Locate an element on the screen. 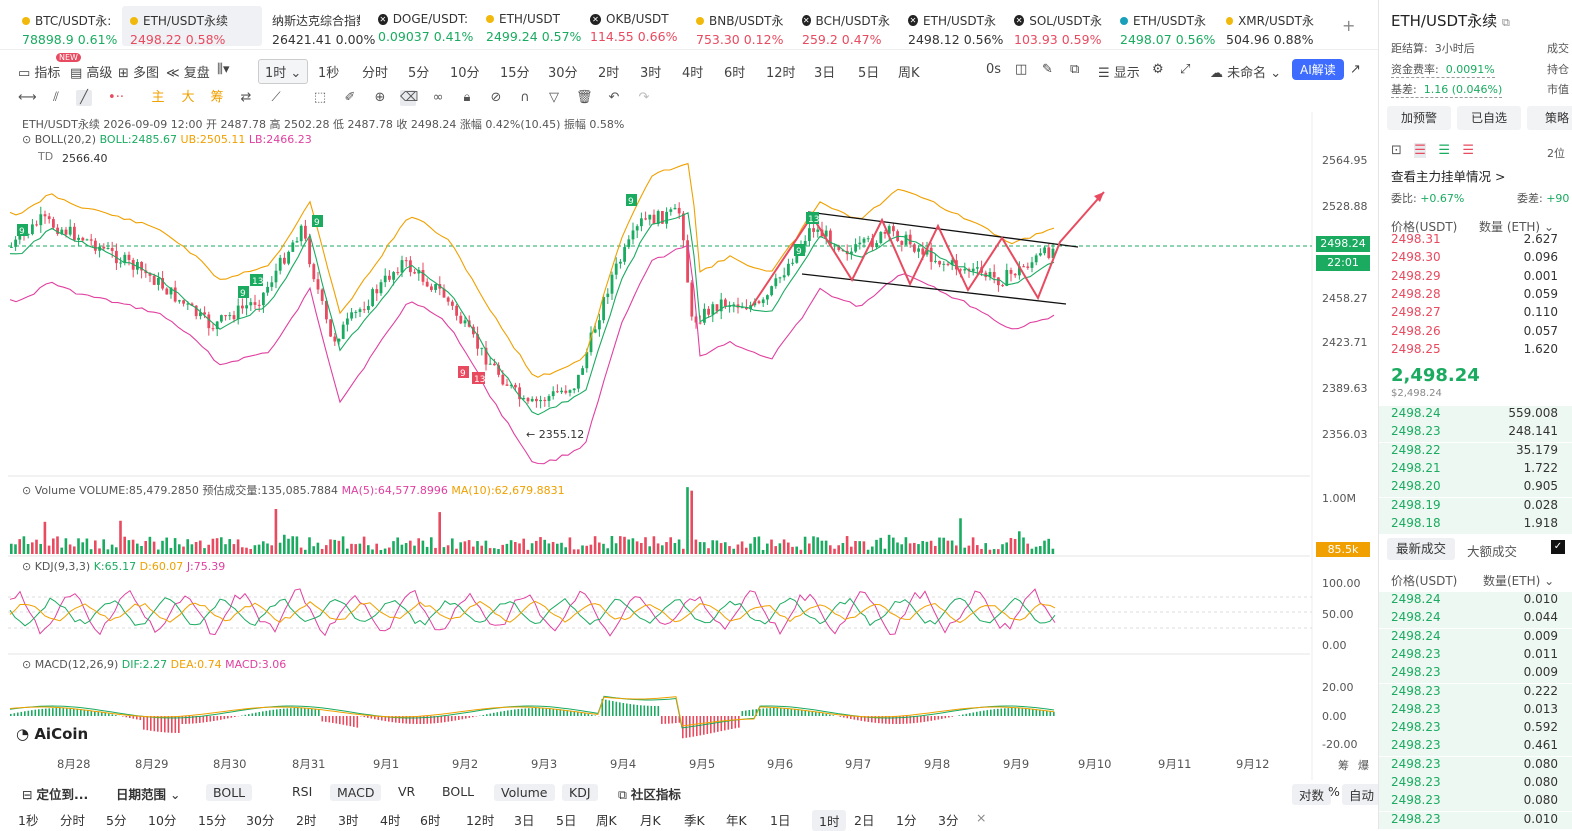 Image resolution: width=1572 pixels, height=831 pixels. redo-icon: ↷ is located at coordinates (644, 98).